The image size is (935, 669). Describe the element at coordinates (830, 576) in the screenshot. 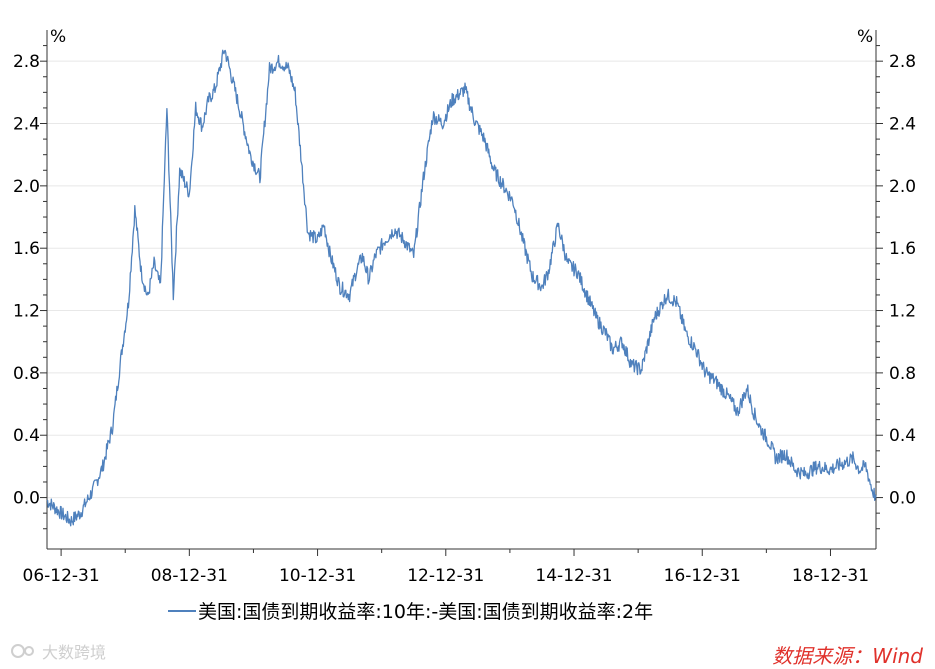

I see `x-tick-label: 18-12-31` at that location.